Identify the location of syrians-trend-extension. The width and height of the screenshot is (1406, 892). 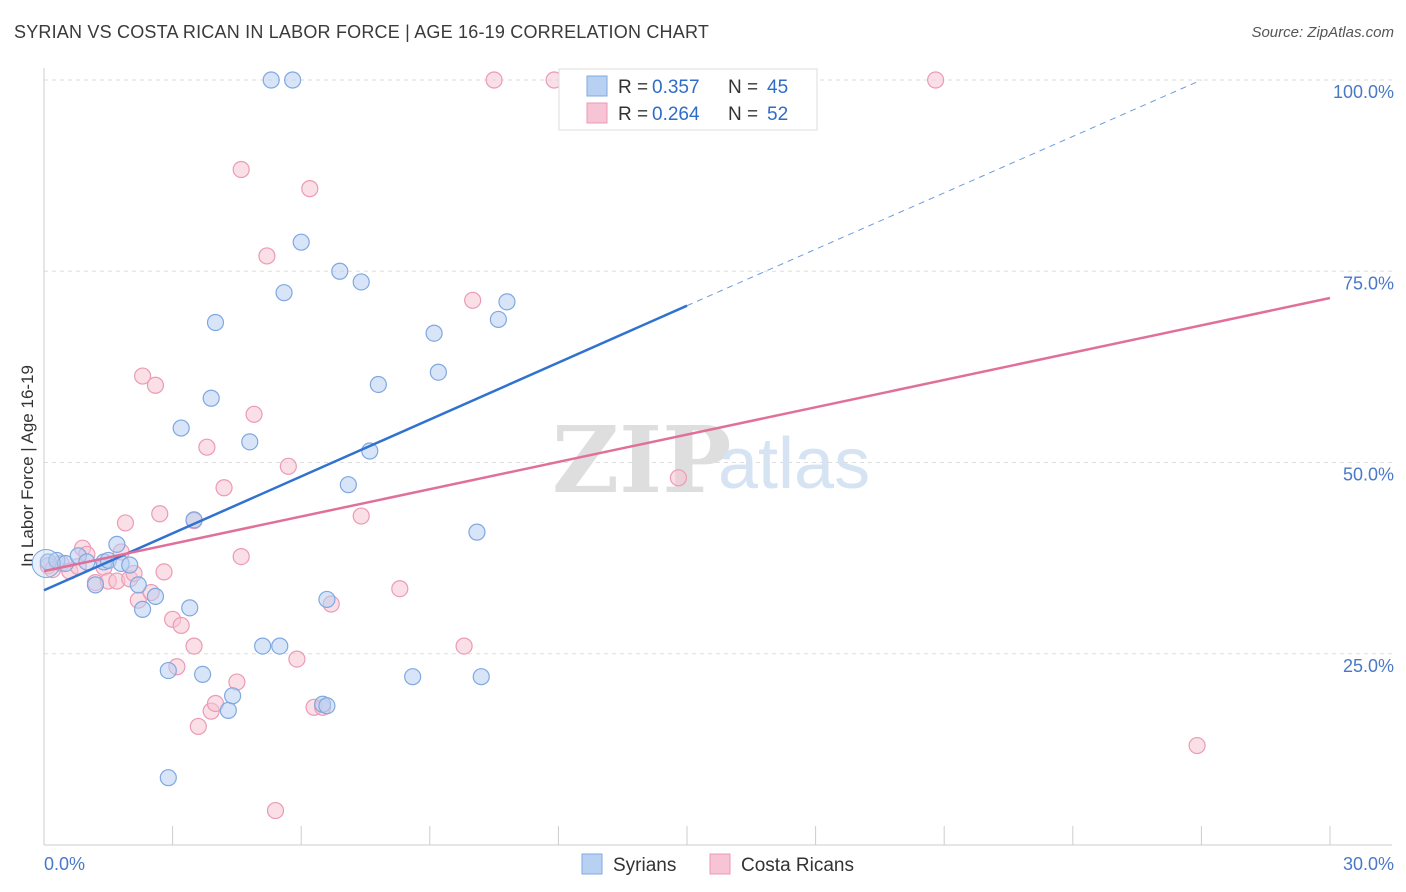
(944, 193).